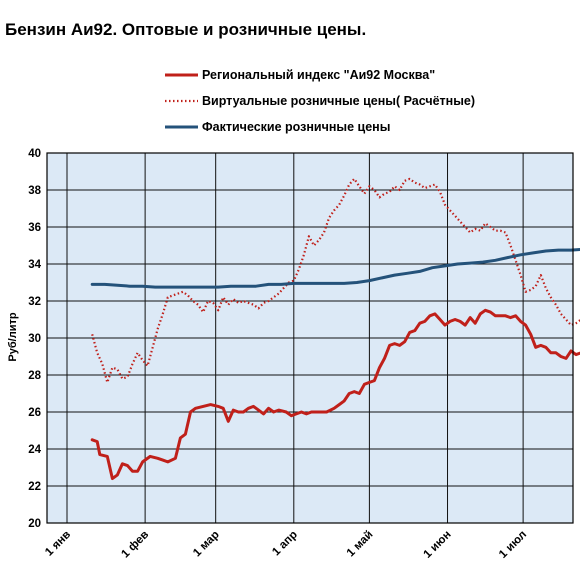  What do you see at coordinates (438, 545) in the screenshot?
I see `x-tick-label: 1 июн` at bounding box center [438, 545].